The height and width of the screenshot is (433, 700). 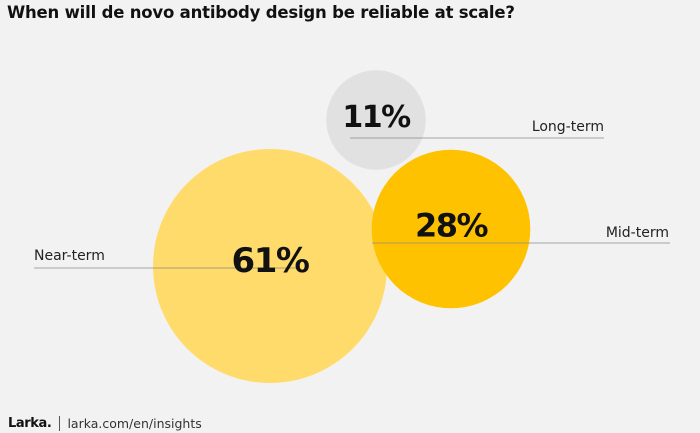 I want to click on series-label-mid-term: Mid-term, so click(x=637, y=233).